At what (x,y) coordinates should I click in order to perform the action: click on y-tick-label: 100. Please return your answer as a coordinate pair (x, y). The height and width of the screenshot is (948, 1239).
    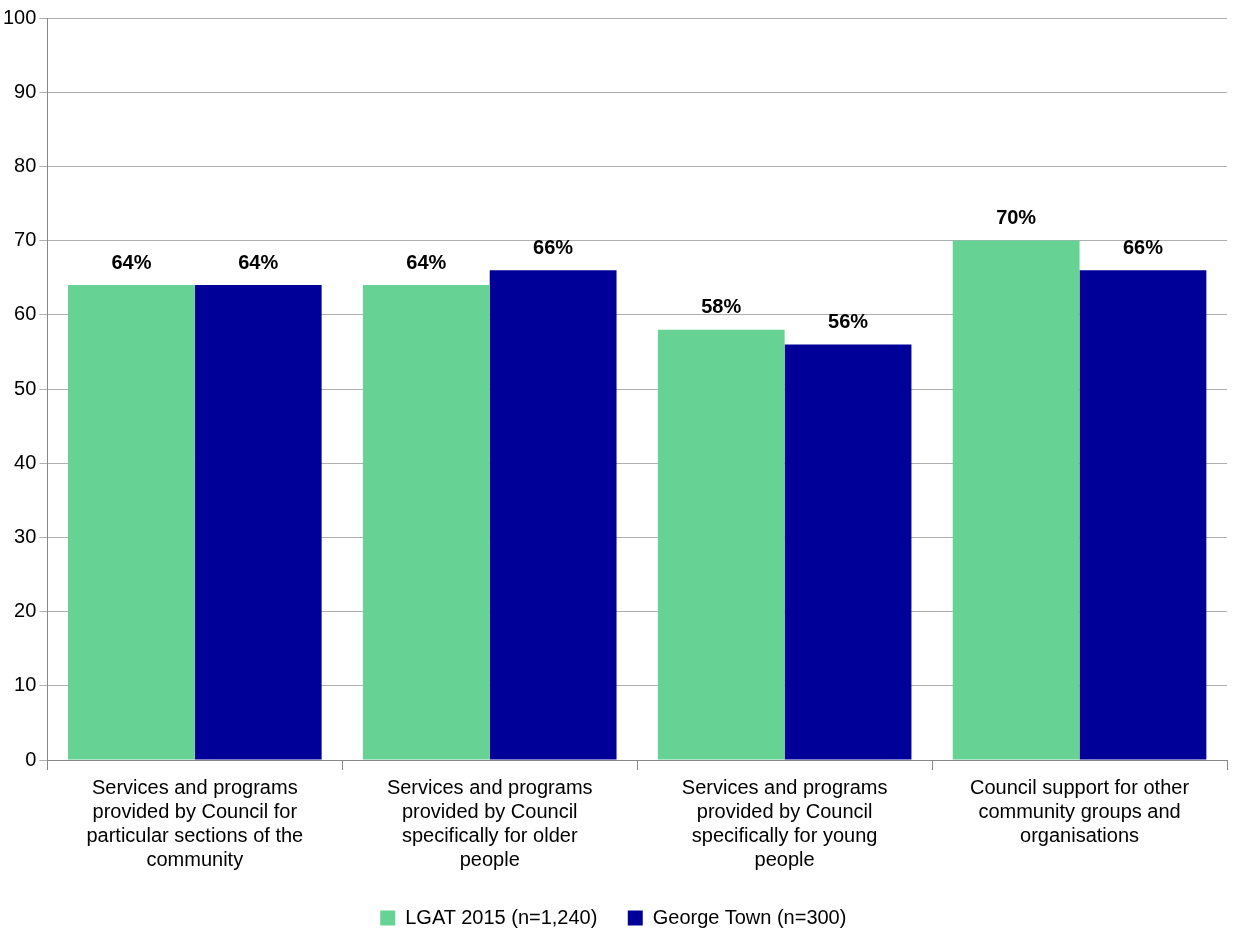
    Looking at the image, I should click on (19, 16).